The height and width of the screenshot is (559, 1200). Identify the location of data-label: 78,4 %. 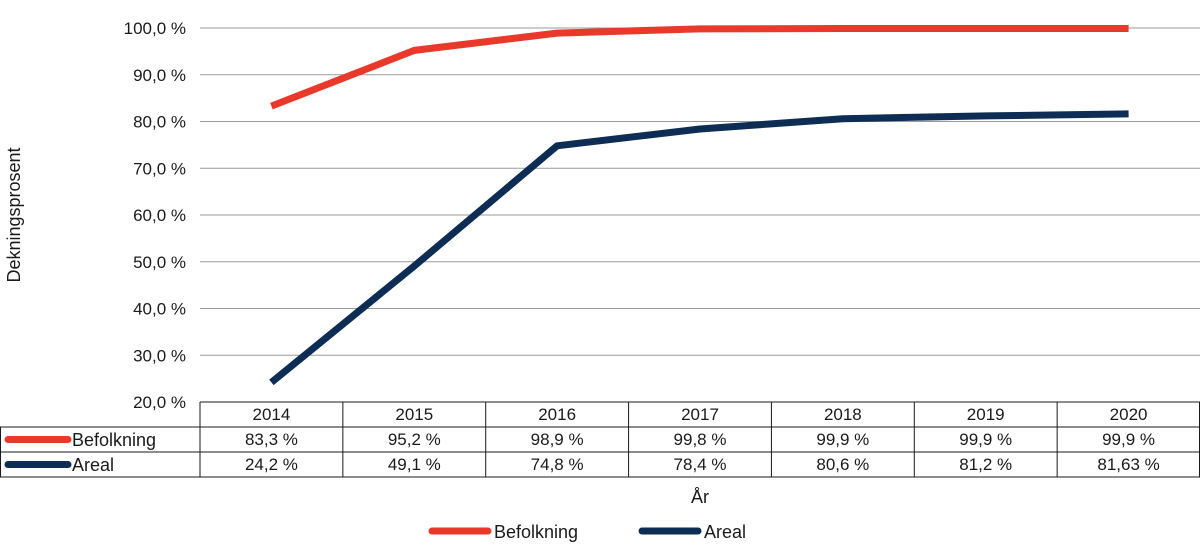
(700, 464).